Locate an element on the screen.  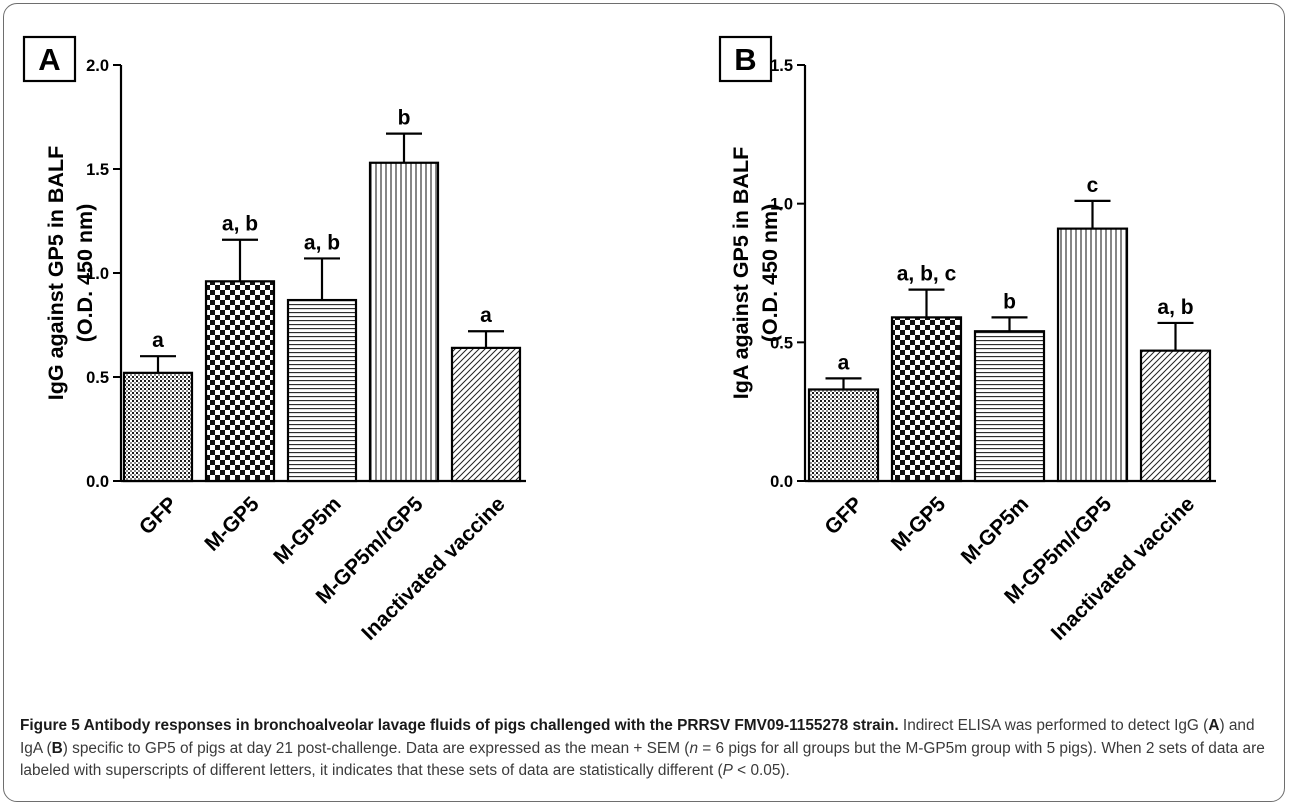
panel-b-category-label-1: GFP is located at coordinates (843, 515).